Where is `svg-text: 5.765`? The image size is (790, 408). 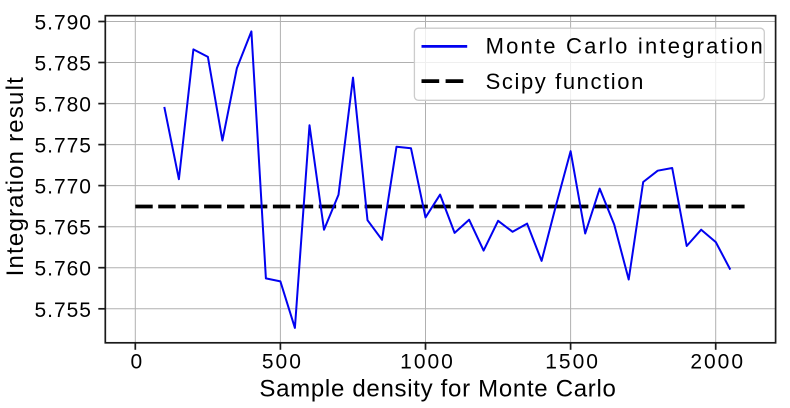 svg-text: 5.765 is located at coordinates (63, 228).